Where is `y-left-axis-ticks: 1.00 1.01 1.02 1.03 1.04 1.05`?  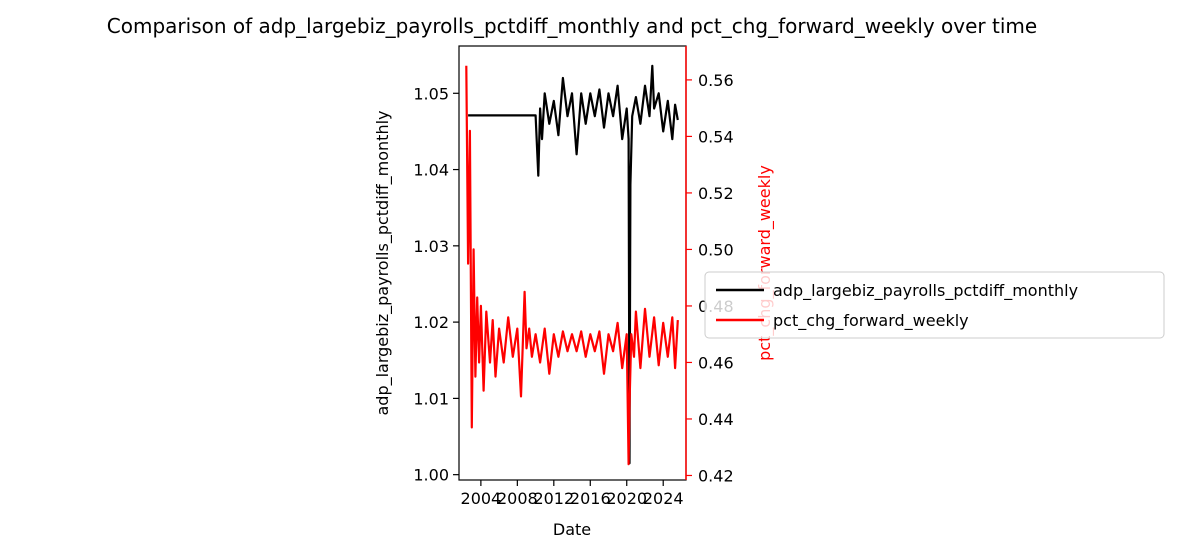 y-left-axis-ticks: 1.00 1.01 1.02 1.03 1.04 1.05 is located at coordinates (436, 284).